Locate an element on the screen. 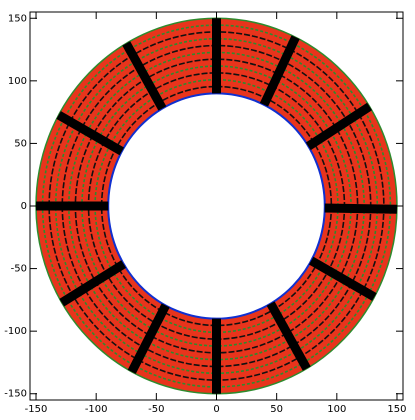 The width and height of the screenshot is (415, 420). x-tick-label: -50 is located at coordinates (156, 409).